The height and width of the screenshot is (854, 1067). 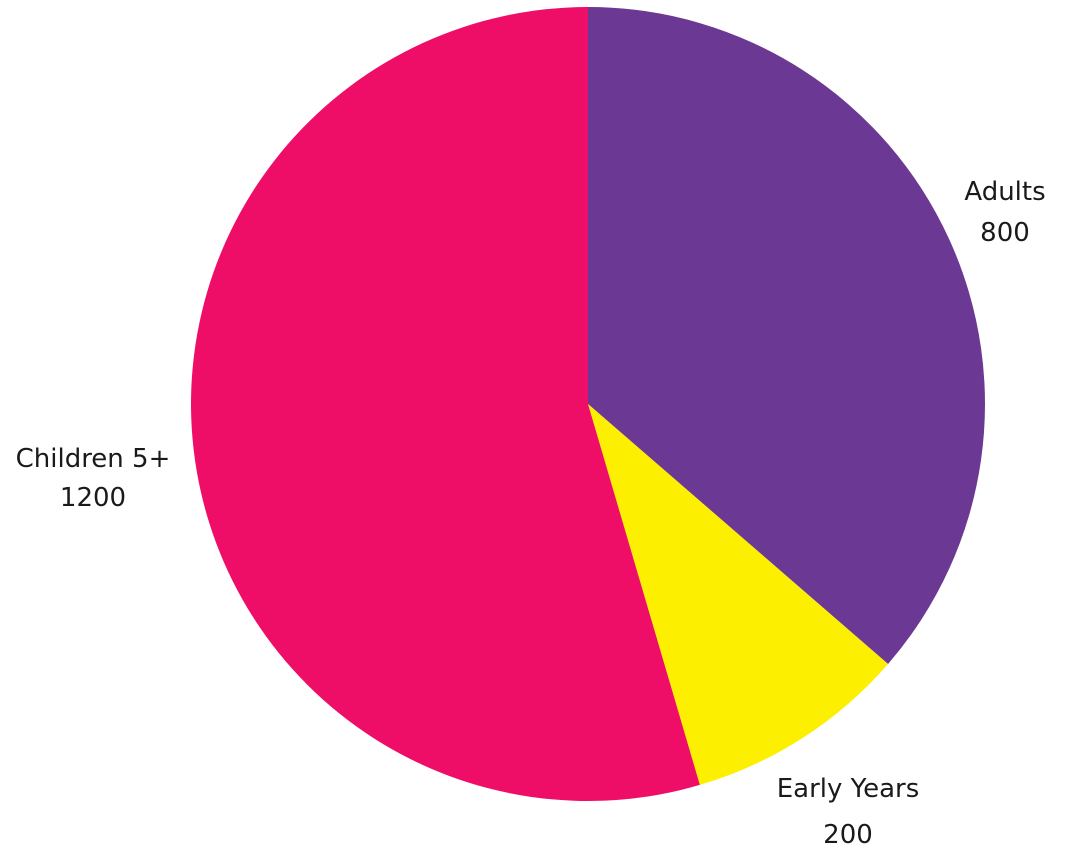 I want to click on slice-label: Adults, so click(x=1004, y=192).